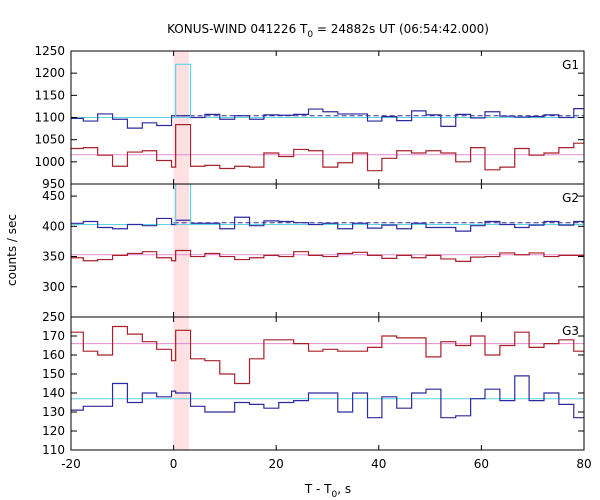 The height and width of the screenshot is (500, 600). What do you see at coordinates (49, 118) in the screenshot?
I see `y-tick-label: 1100` at bounding box center [49, 118].